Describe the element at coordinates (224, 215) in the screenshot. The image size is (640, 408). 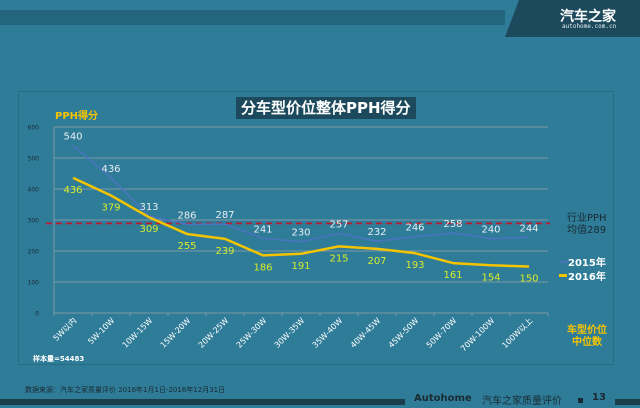
I see `data-label: 287` at that location.